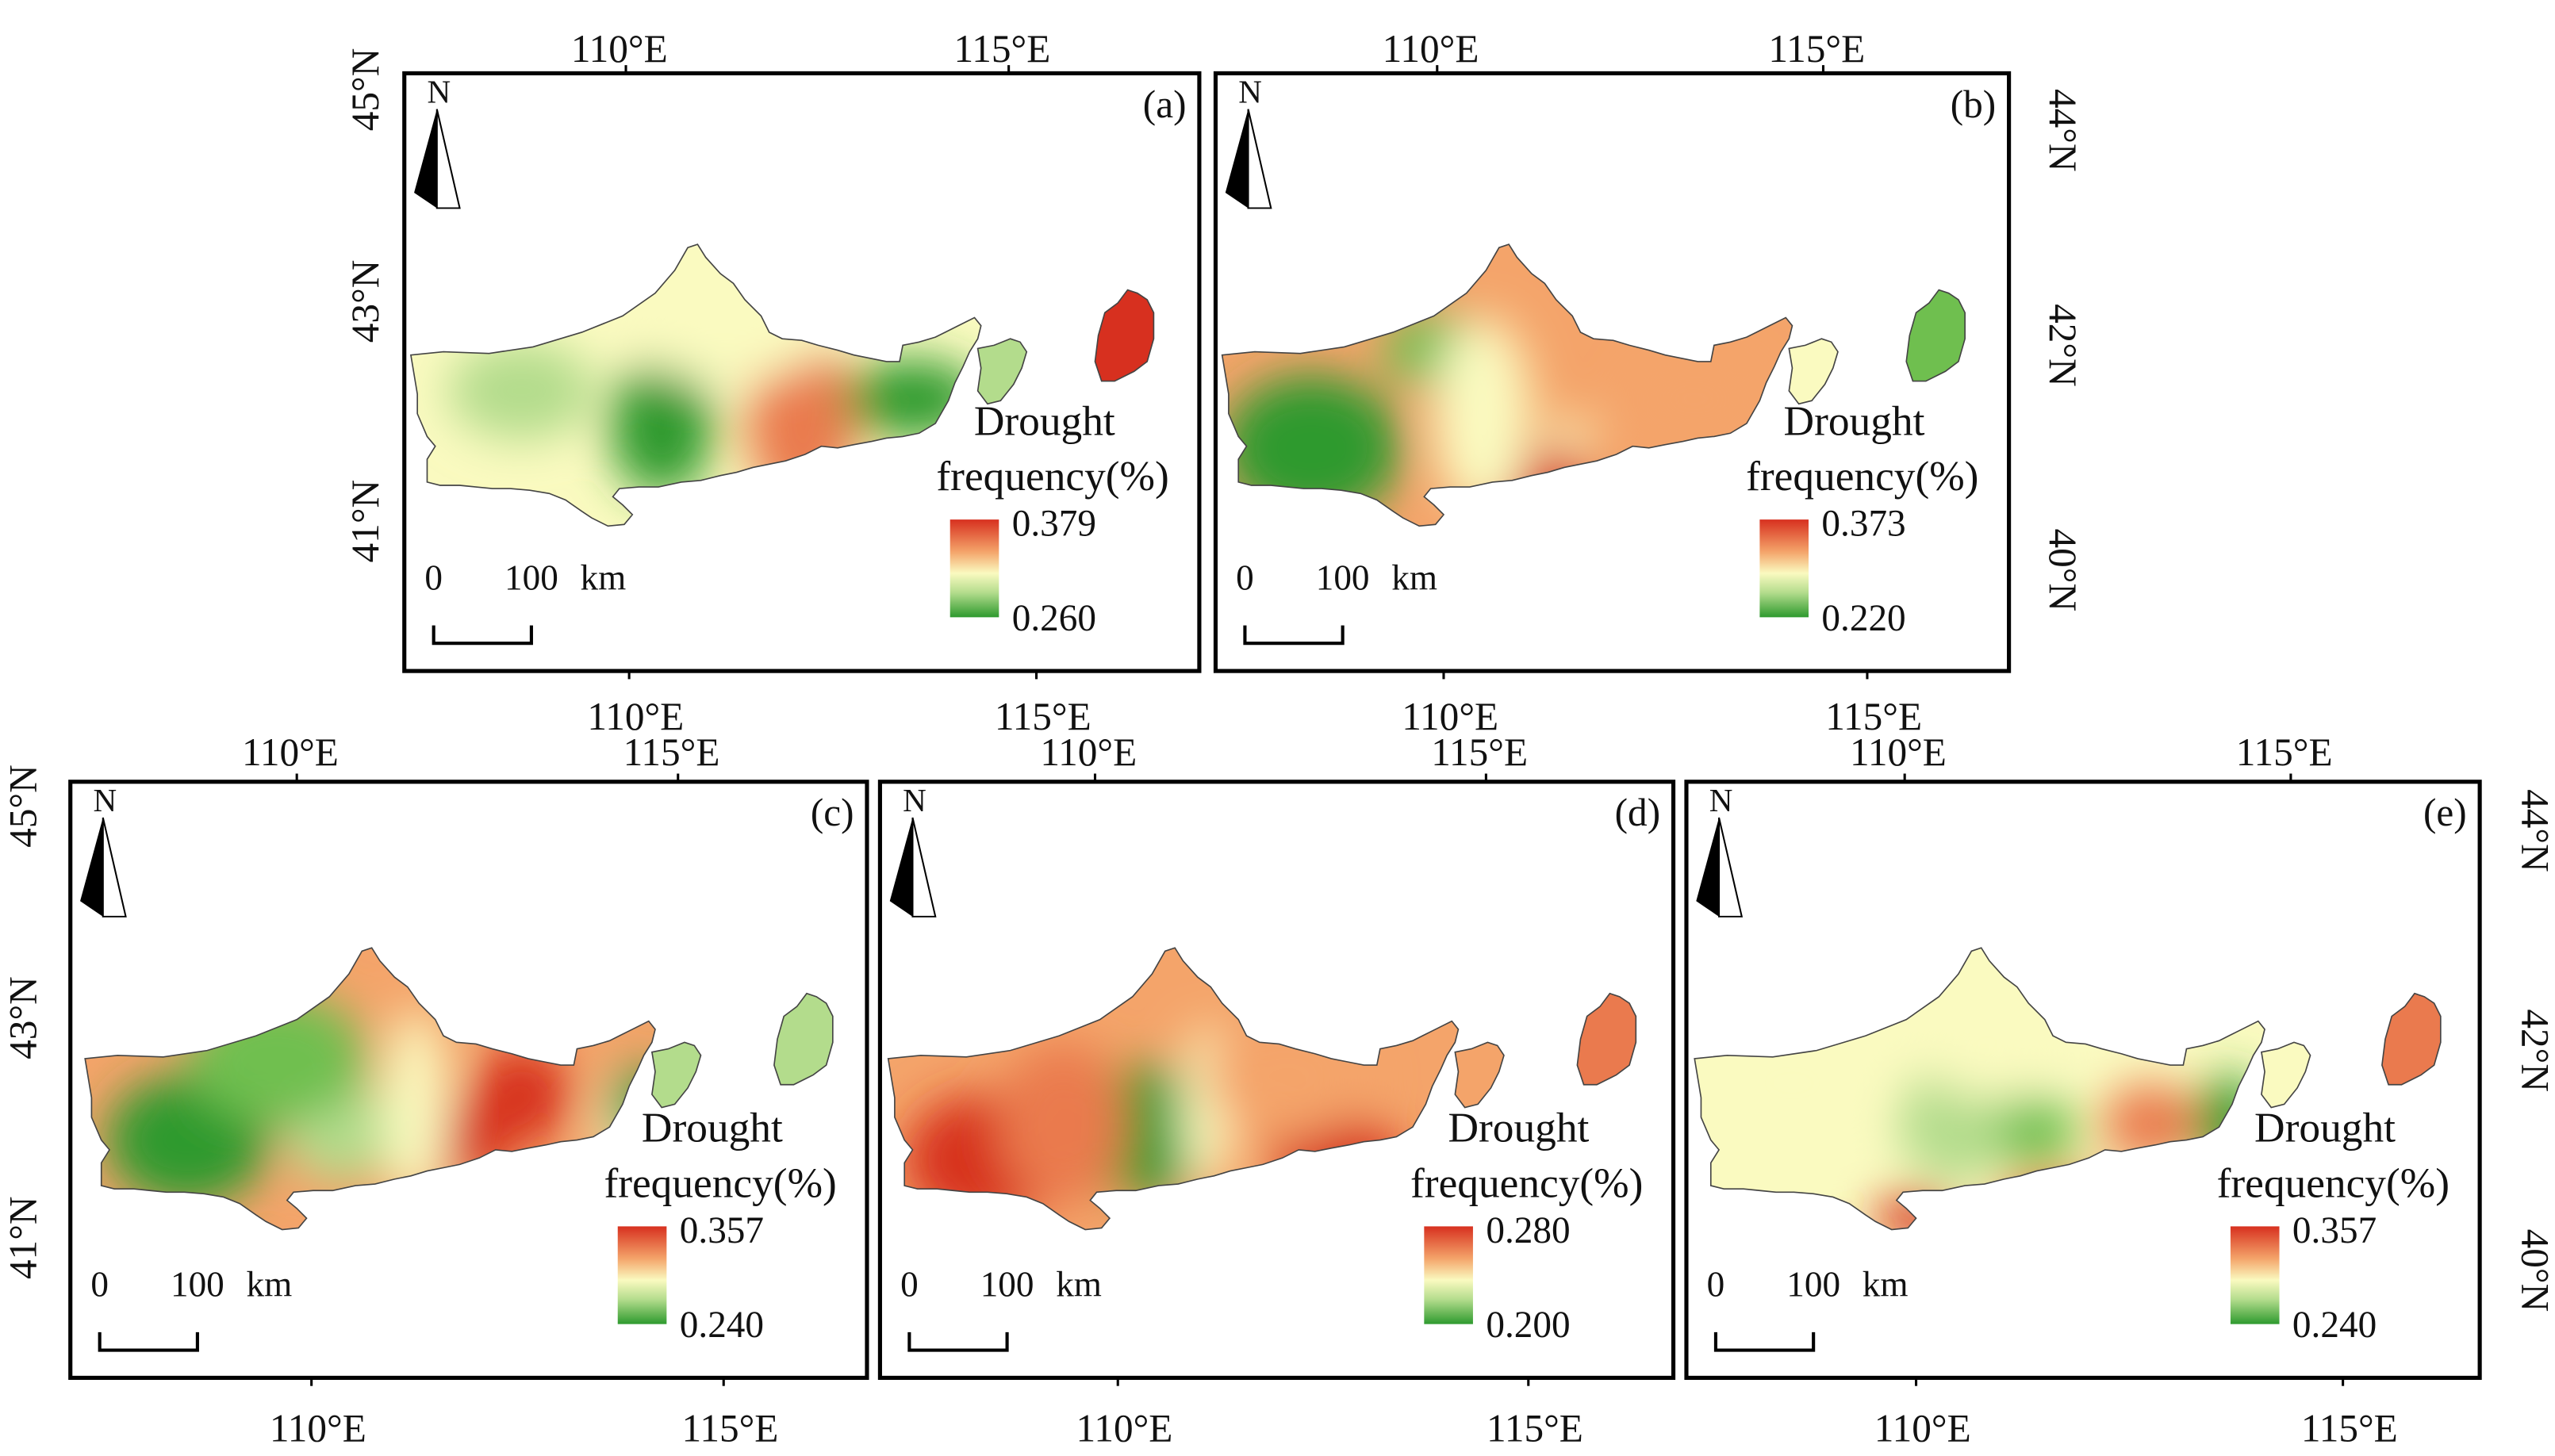  Describe the element at coordinates (1863, 618) in the screenshot. I see `legend-min: 0.220` at that location.